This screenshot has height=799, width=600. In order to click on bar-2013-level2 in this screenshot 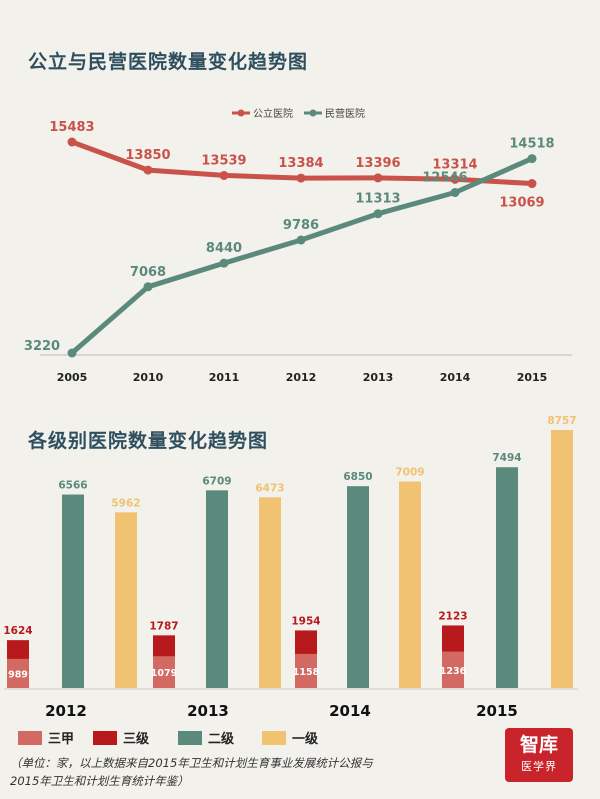, I will do `click(217, 589)`.